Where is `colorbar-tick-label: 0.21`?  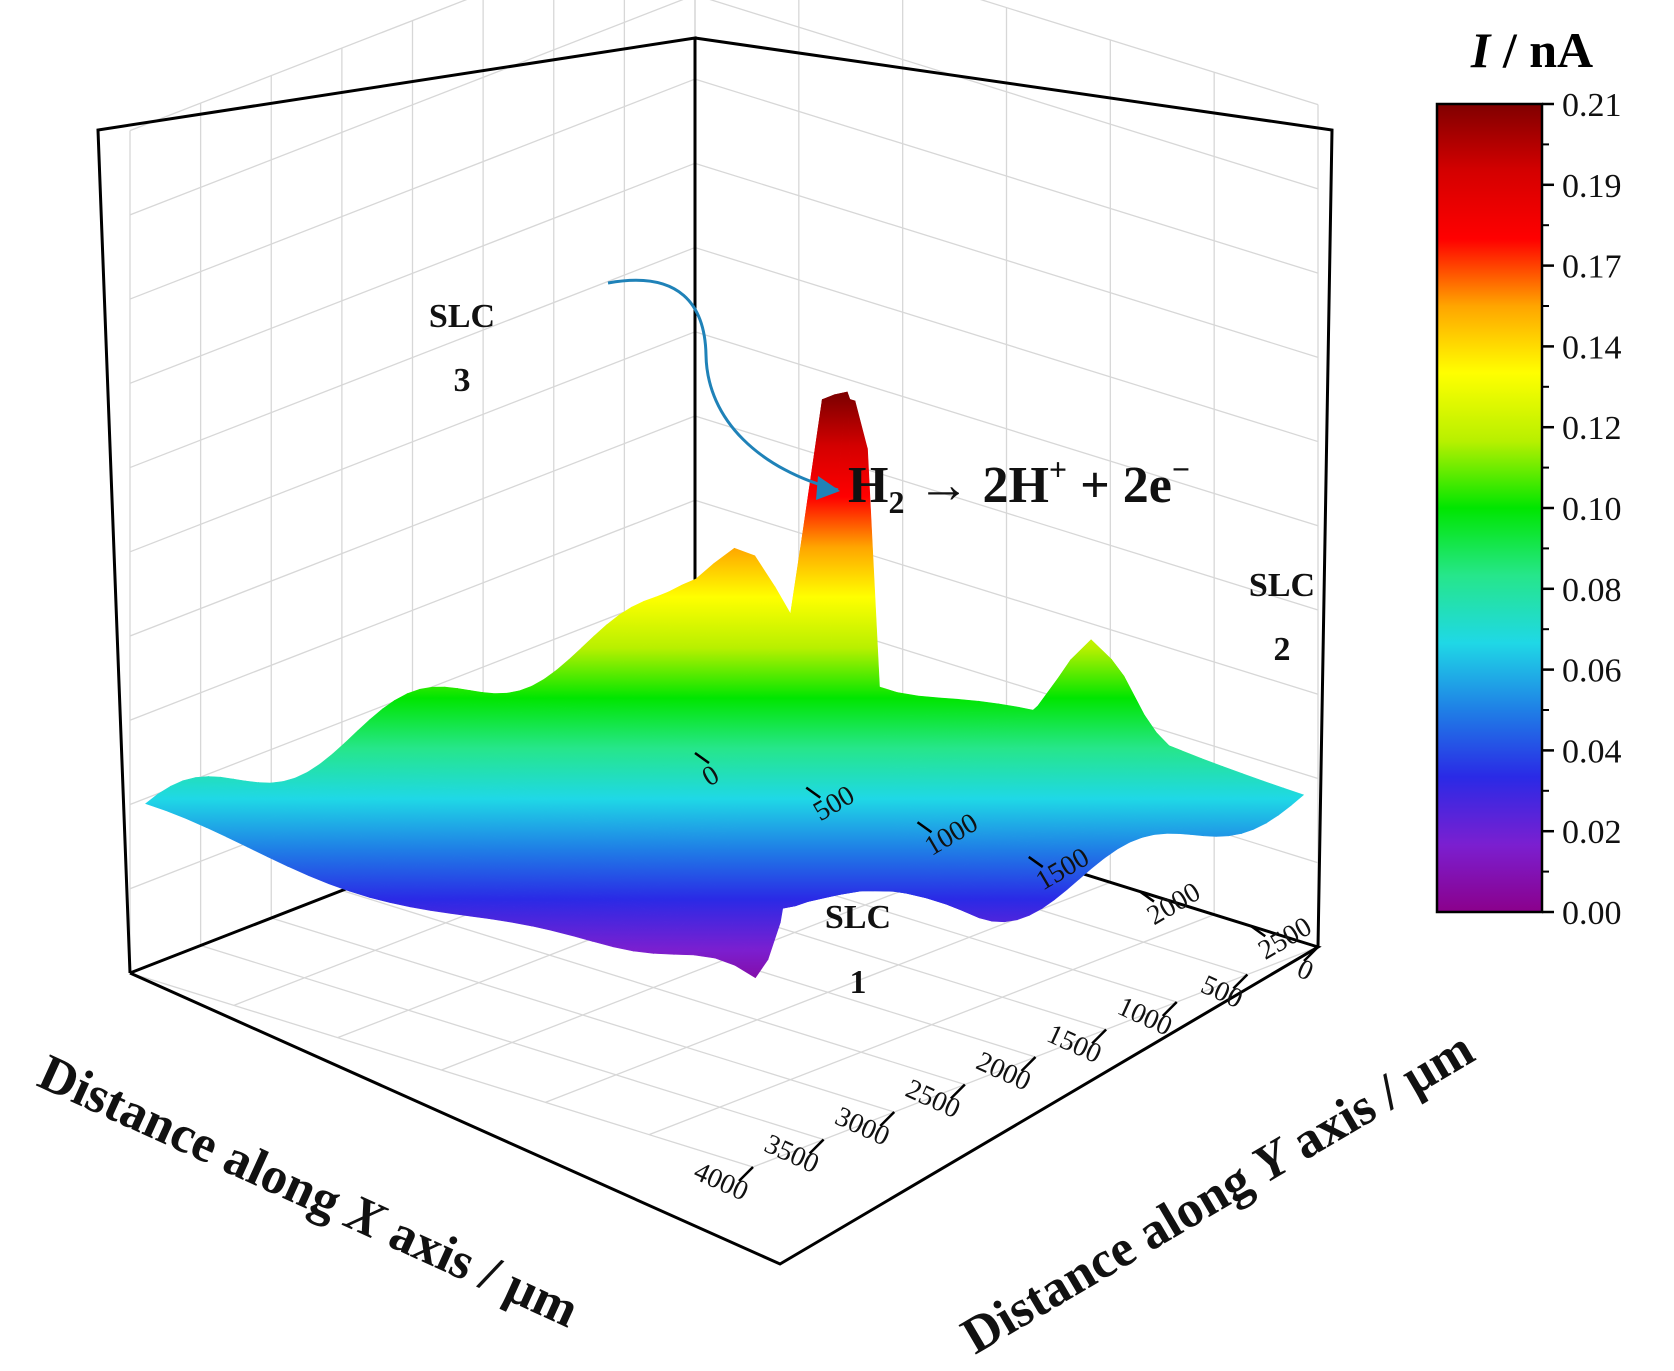 colorbar-tick-label: 0.21 is located at coordinates (1592, 105).